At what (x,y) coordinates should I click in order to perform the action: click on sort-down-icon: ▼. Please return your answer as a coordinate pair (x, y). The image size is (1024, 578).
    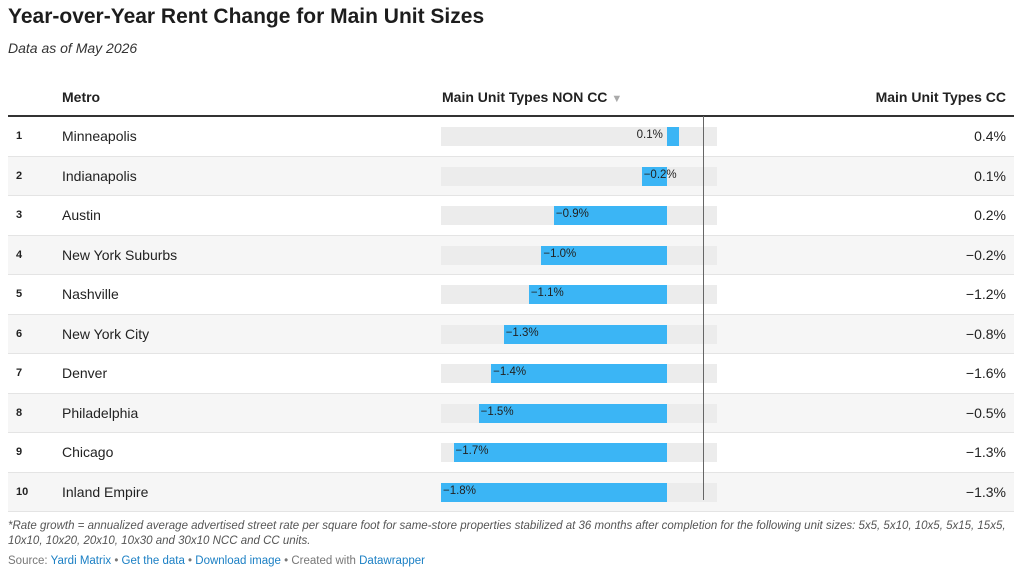
    Looking at the image, I should click on (617, 99).